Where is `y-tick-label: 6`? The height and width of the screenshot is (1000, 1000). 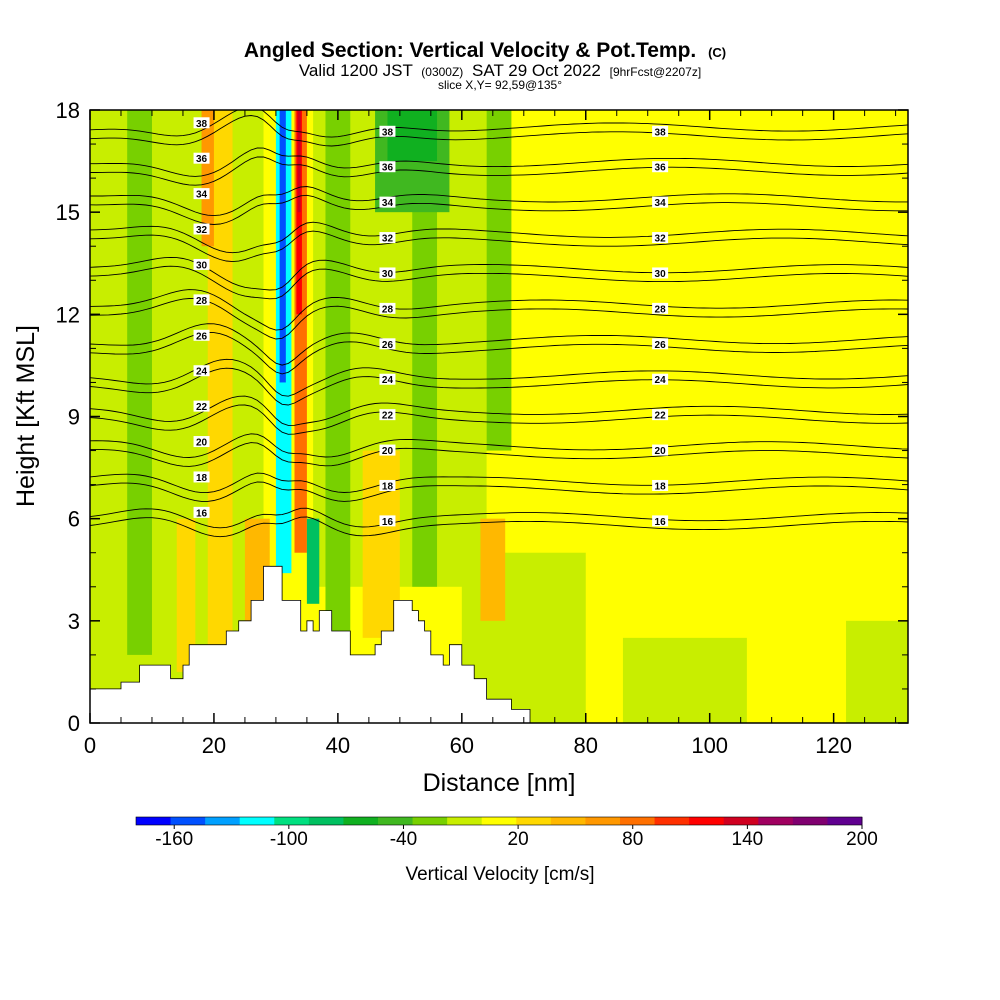
y-tick-label: 6 is located at coordinates (74, 519).